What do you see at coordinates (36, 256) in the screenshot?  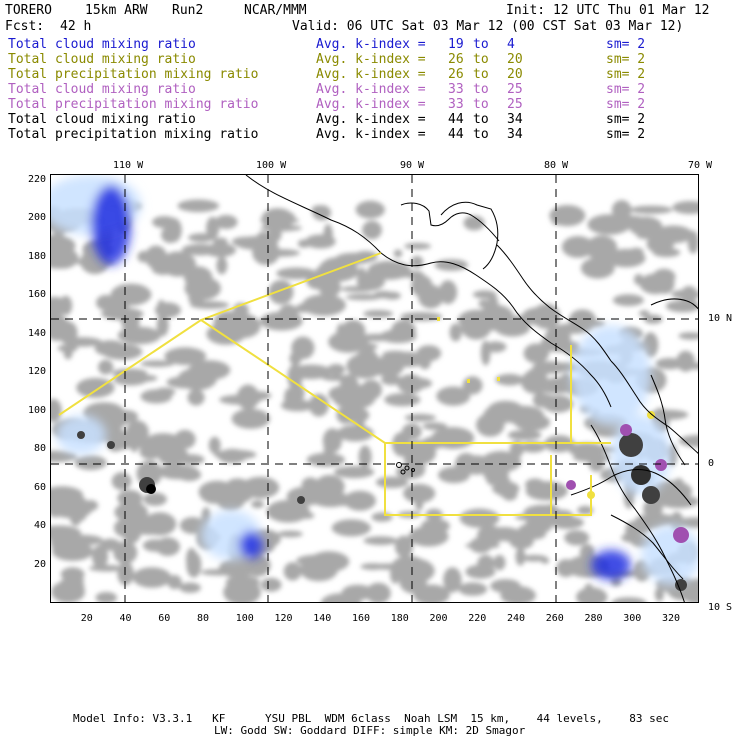 I see `y-tick-label: 180` at bounding box center [36, 256].